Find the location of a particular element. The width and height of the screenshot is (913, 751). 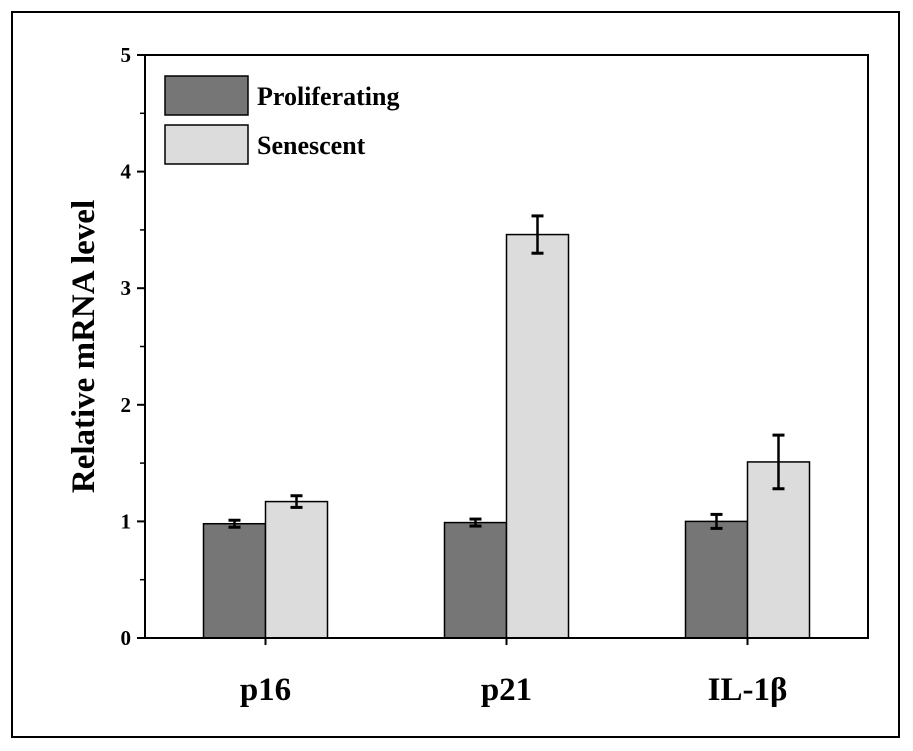

x-category-labels: p16 p21 IL-1β is located at coordinates (514, 673).